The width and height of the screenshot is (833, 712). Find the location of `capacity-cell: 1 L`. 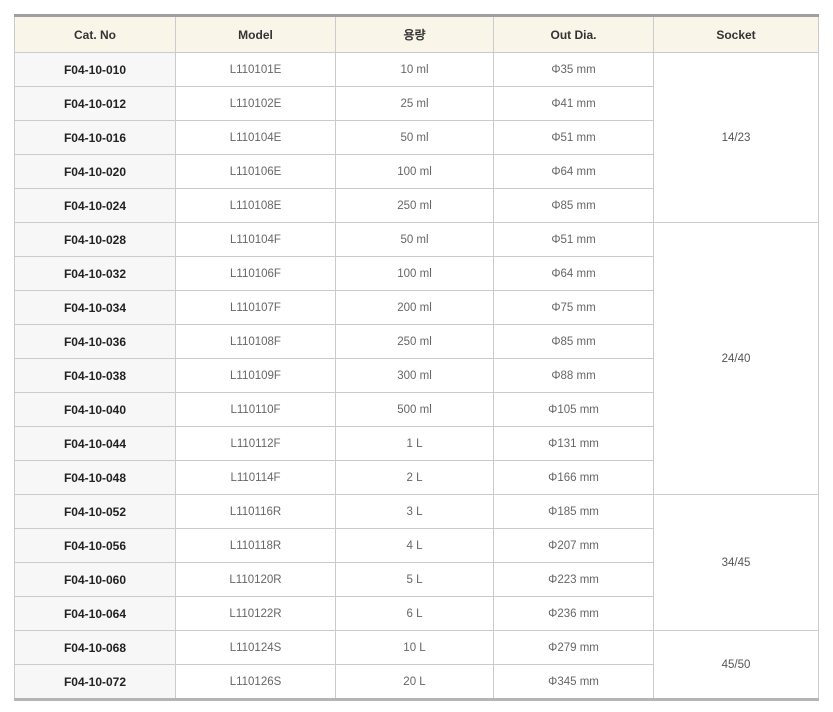

capacity-cell: 1 L is located at coordinates (414, 443).